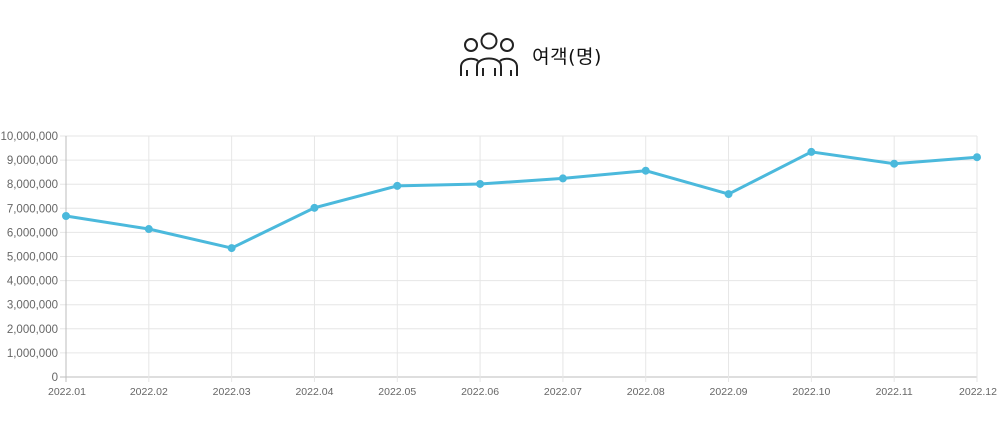 Image resolution: width=1000 pixels, height=426 pixels. What do you see at coordinates (397, 392) in the screenshot?
I see `x-tick-label: 2022.05` at bounding box center [397, 392].